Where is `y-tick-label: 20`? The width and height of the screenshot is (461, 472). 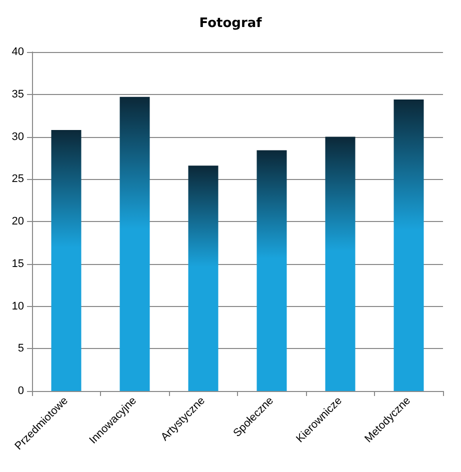 y-tick-label: 20 is located at coordinates (18, 222).